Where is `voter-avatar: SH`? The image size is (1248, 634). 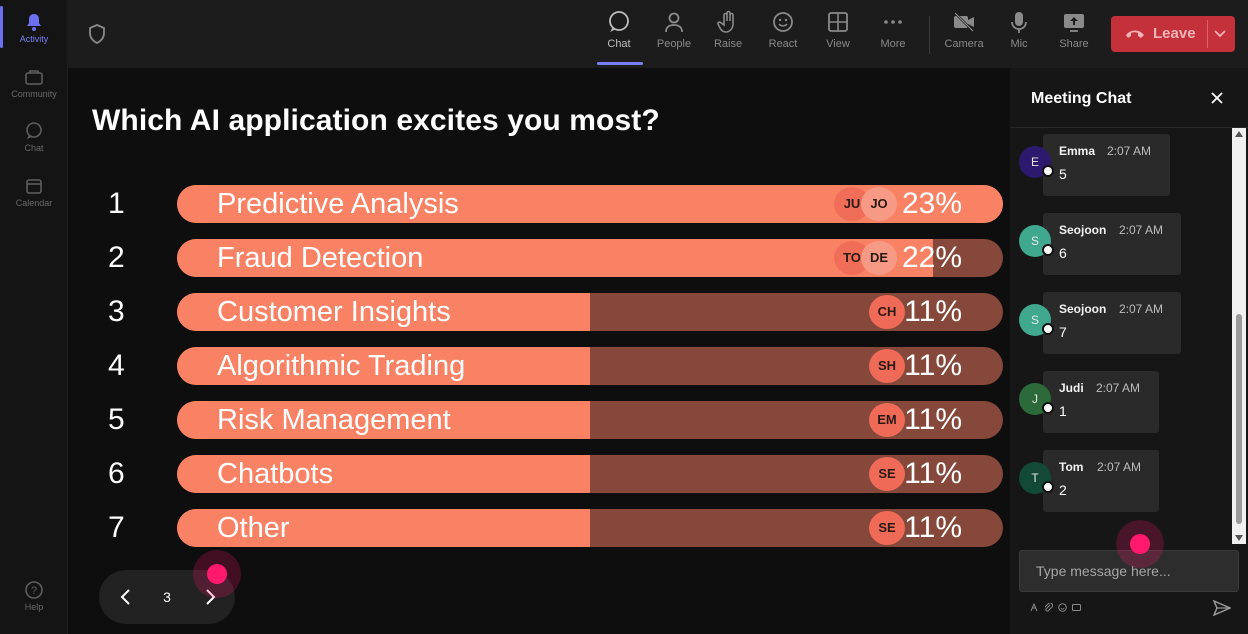 voter-avatar: SH is located at coordinates (887, 366).